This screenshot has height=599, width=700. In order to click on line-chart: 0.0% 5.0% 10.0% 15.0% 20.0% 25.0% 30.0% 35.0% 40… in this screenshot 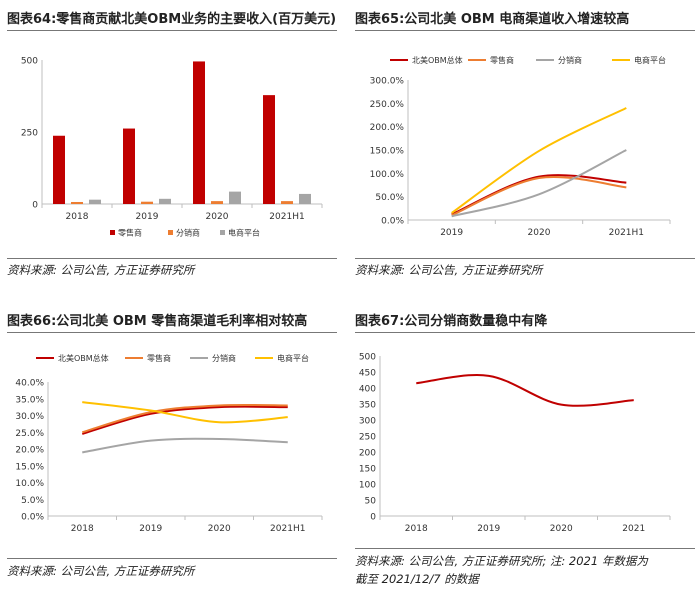, I will do `click(169, 443)`.